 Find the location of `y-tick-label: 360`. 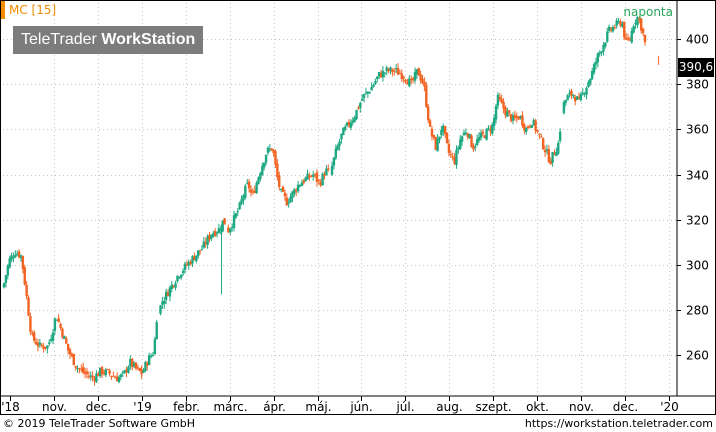

y-tick-label: 360 is located at coordinates (697, 130).